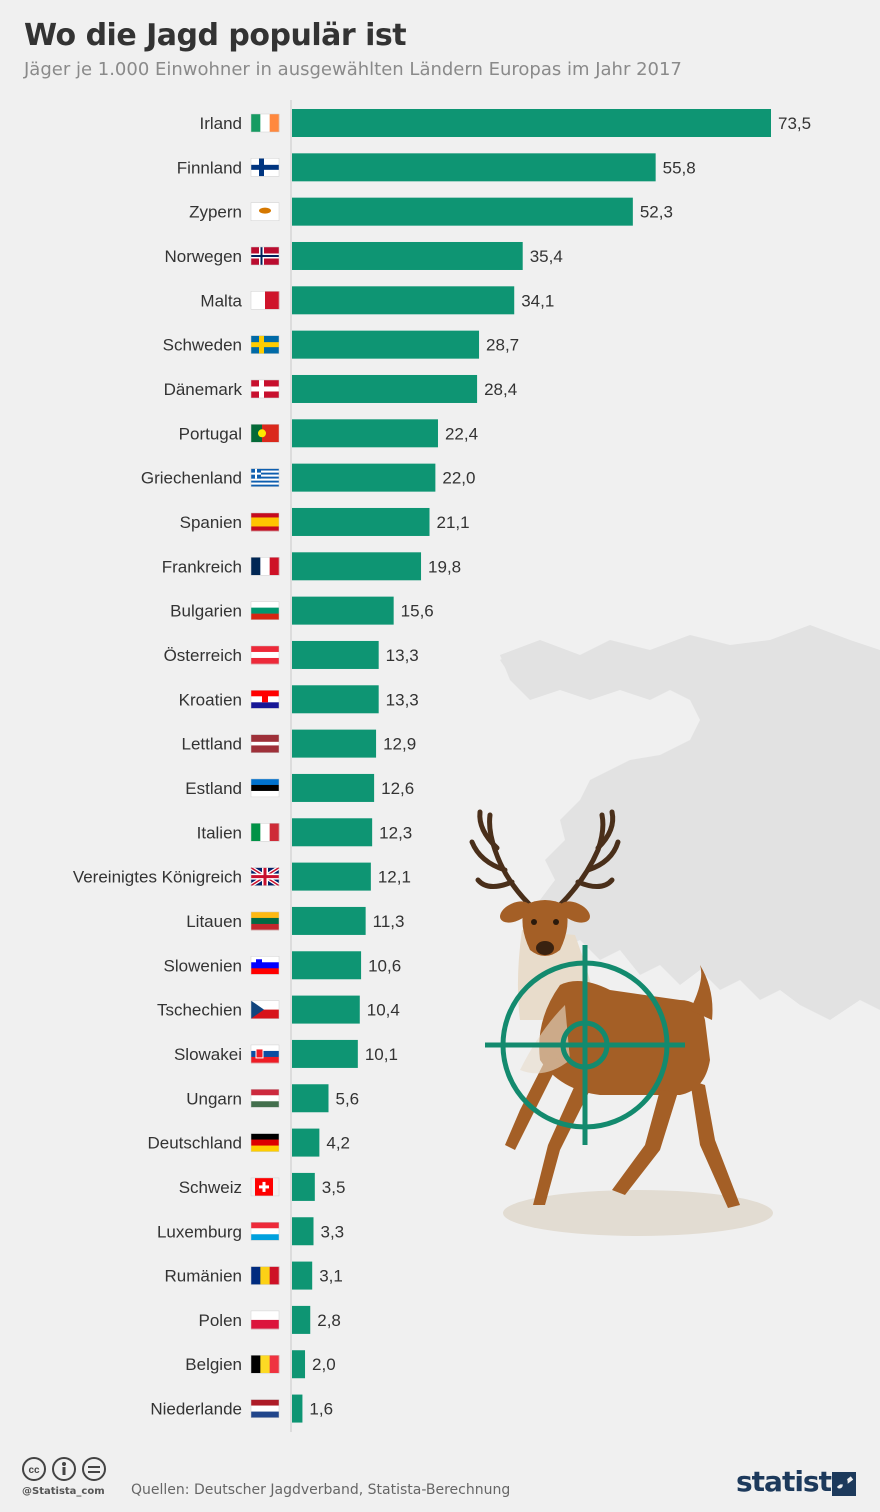 This screenshot has width=880, height=1512. What do you see at coordinates (203, 965) in the screenshot?
I see `category-label: Slowenien` at bounding box center [203, 965].